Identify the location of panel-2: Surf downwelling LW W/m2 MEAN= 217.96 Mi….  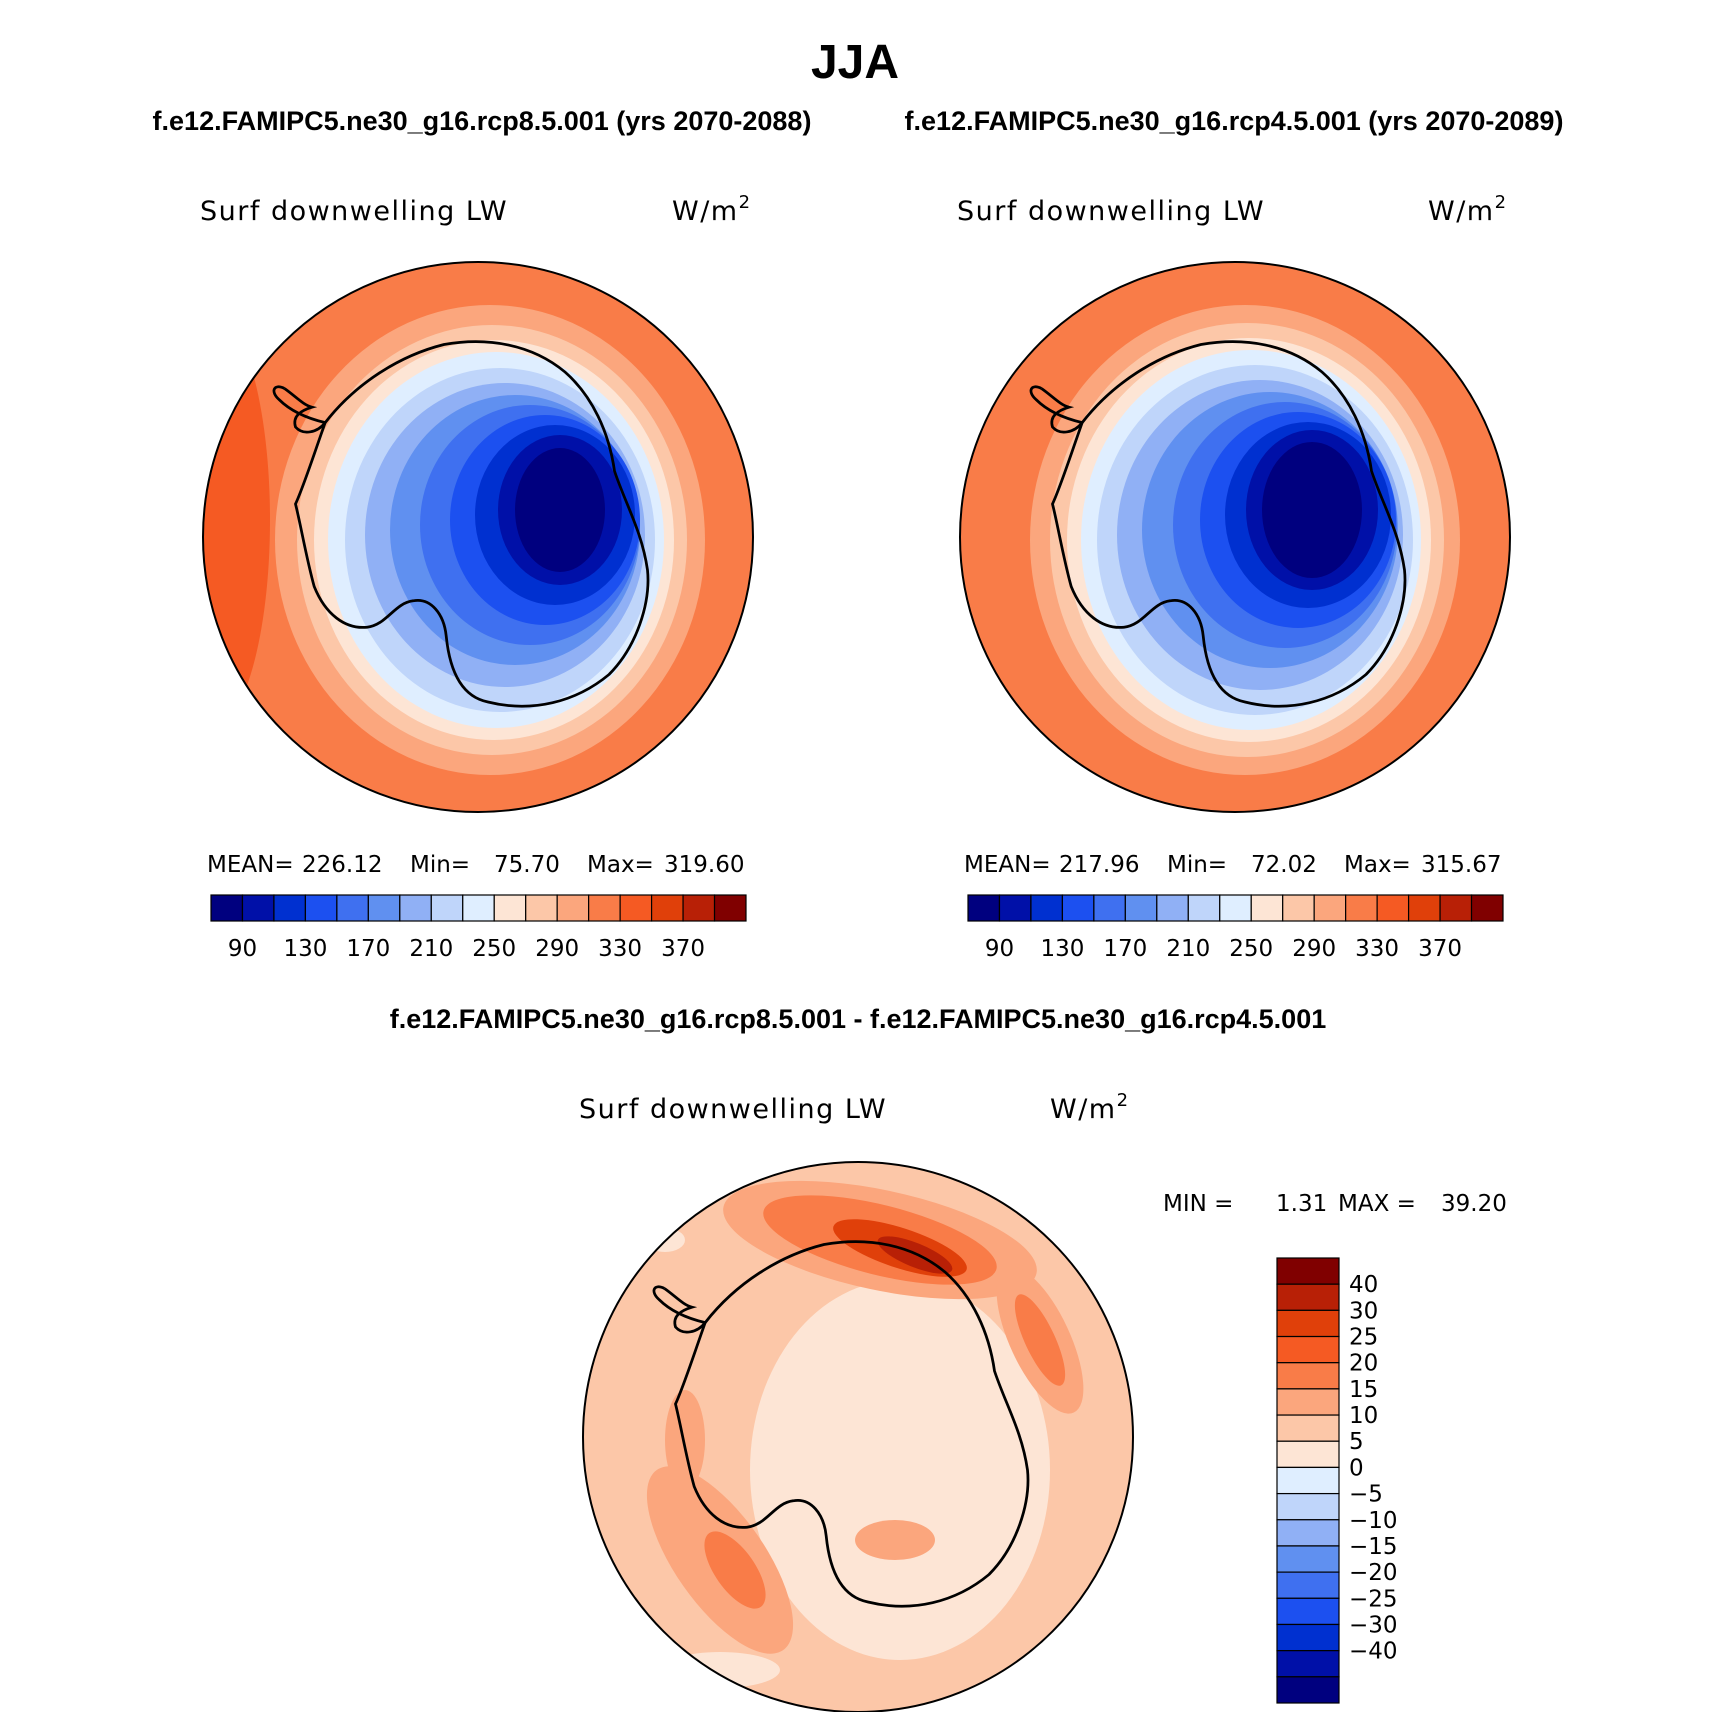
(1234, 577).